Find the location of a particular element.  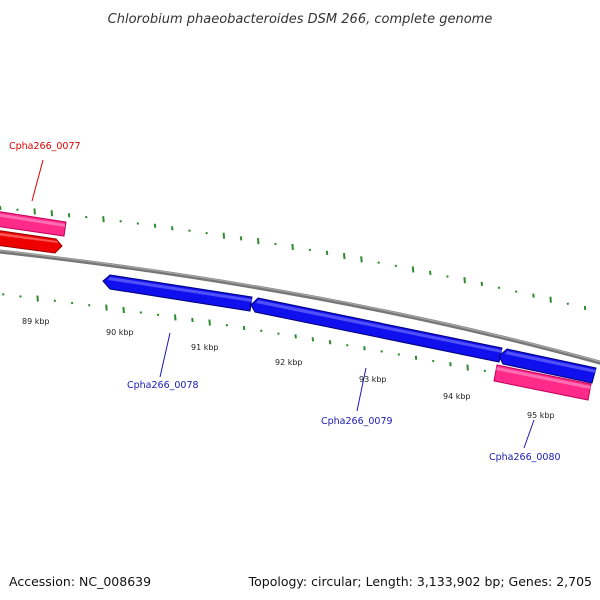

gene-label-cpha266-0080: Cpha266_0080 is located at coordinates (525, 457).